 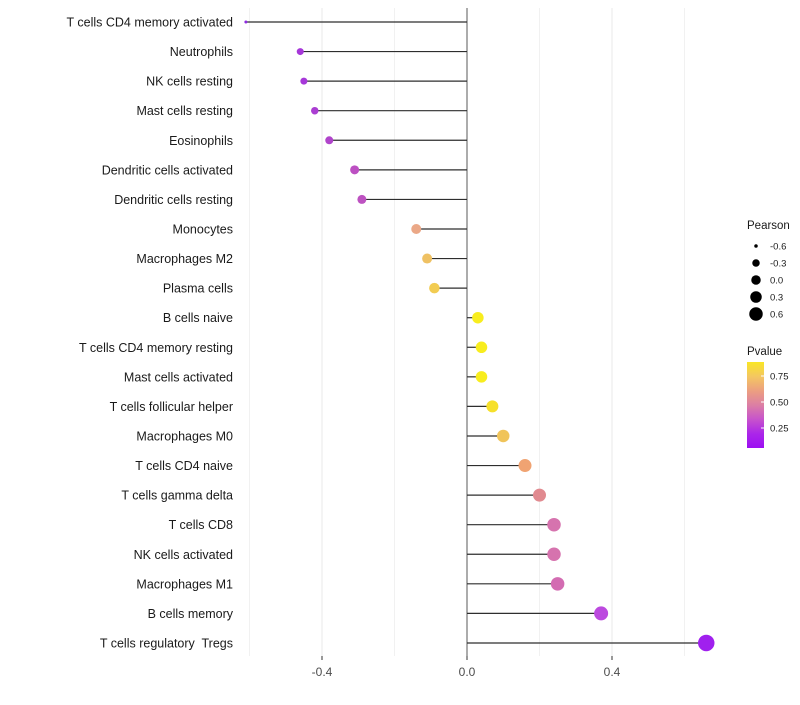 What do you see at coordinates (301, 111) in the screenshot?
I see `lollipop-row: Mast cells resting` at bounding box center [301, 111].